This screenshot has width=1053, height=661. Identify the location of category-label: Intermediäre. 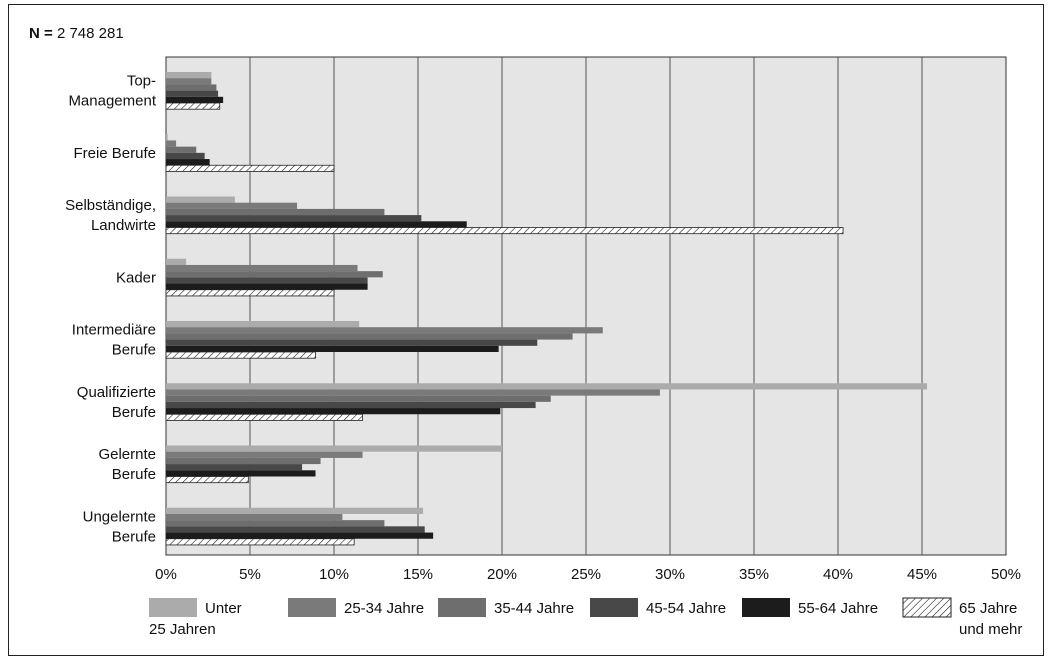
(114, 330).